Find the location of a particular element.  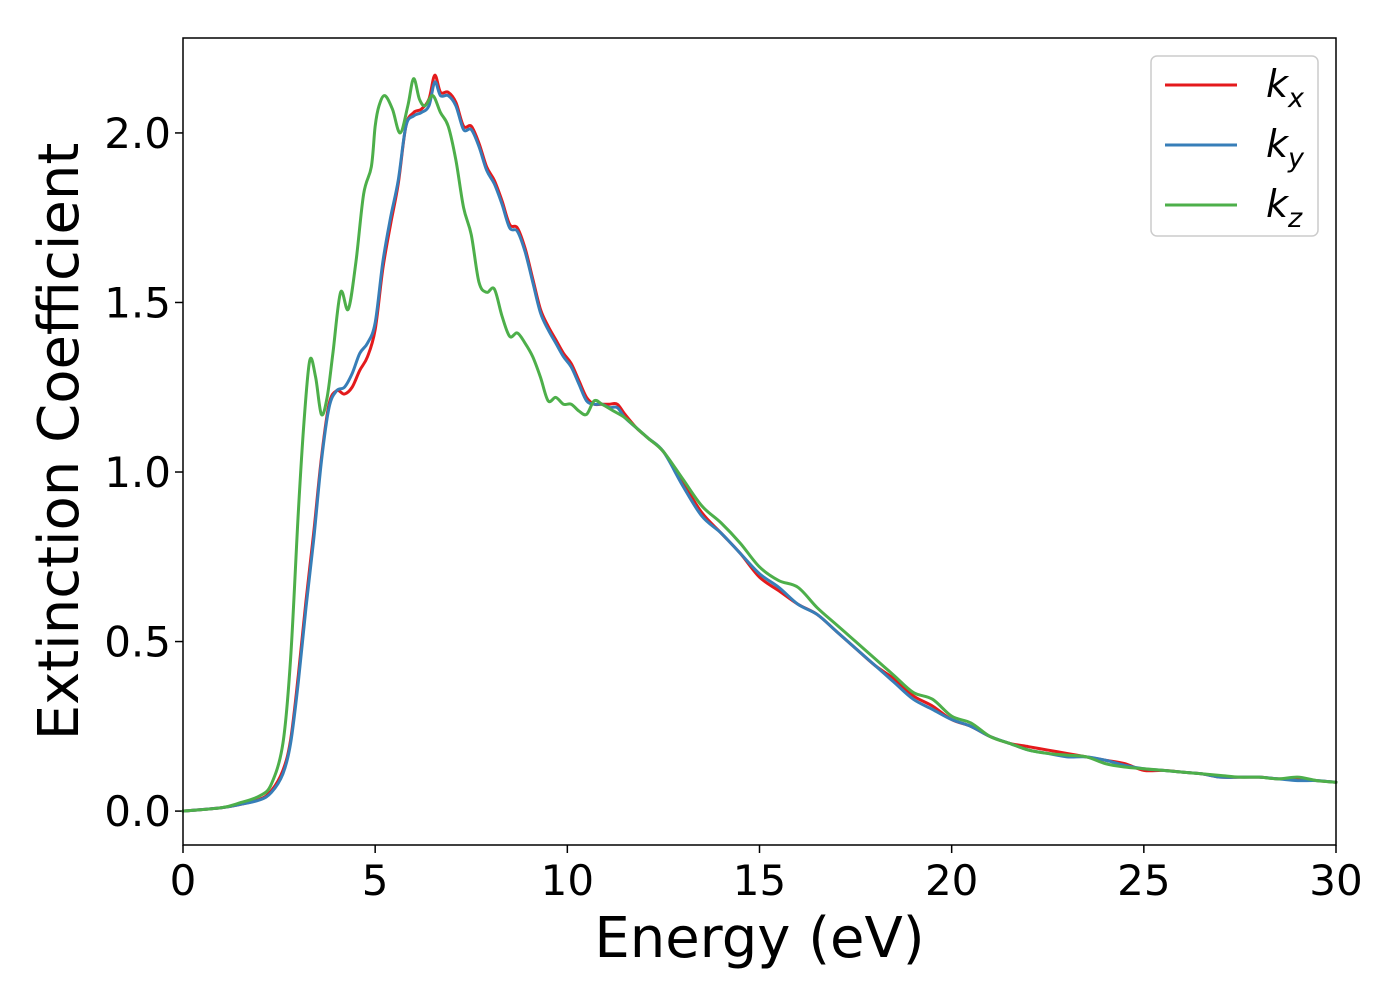

x-tick-label: 20 is located at coordinates (951, 880).